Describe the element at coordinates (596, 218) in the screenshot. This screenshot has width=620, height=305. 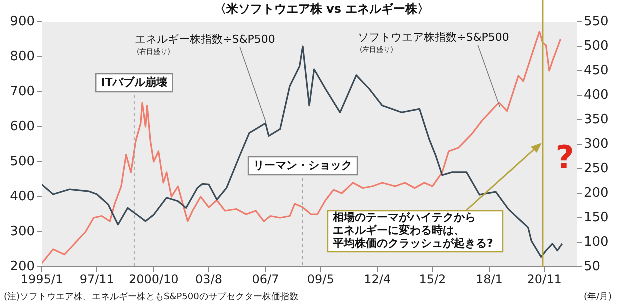
I see `y2-tick-label: 150` at that location.